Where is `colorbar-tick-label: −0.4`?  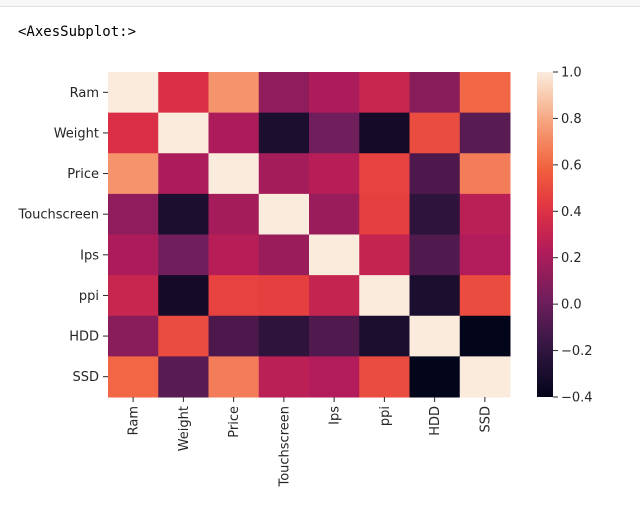 colorbar-tick-label: −0.4 is located at coordinates (577, 398).